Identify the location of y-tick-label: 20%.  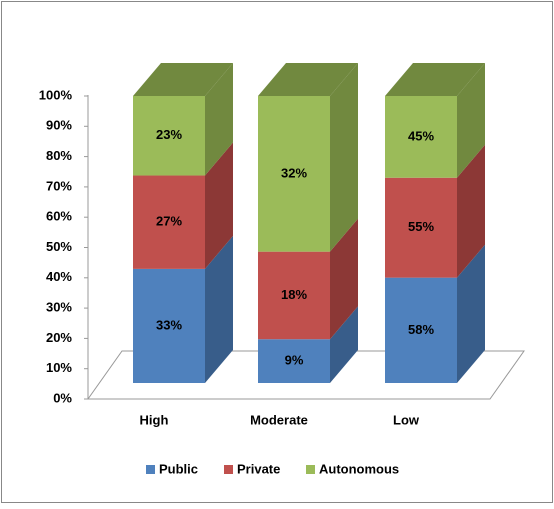
(59, 337).